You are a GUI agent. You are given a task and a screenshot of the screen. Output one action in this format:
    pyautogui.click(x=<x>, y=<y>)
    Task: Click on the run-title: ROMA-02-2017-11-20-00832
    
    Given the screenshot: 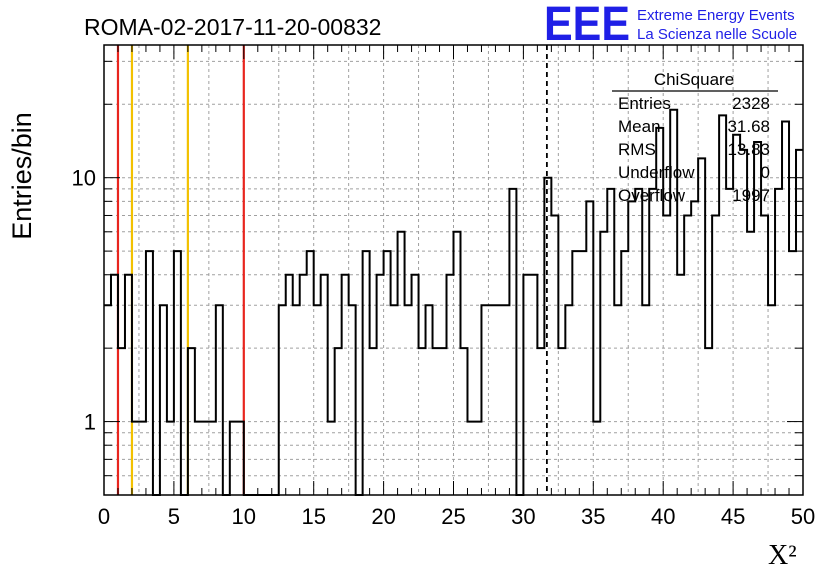 What is the action you would take?
    pyautogui.click(x=232, y=27)
    